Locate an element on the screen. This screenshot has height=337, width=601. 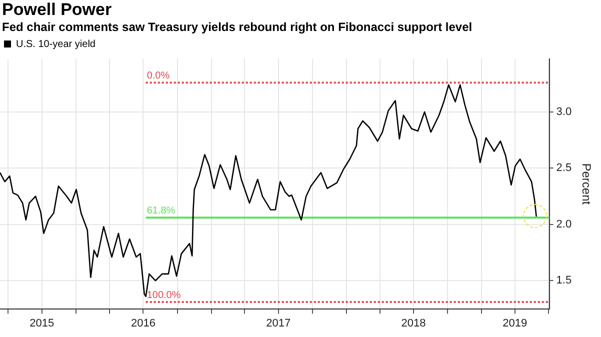
legend-label: U.S. 10-year yield is located at coordinates (56, 44).